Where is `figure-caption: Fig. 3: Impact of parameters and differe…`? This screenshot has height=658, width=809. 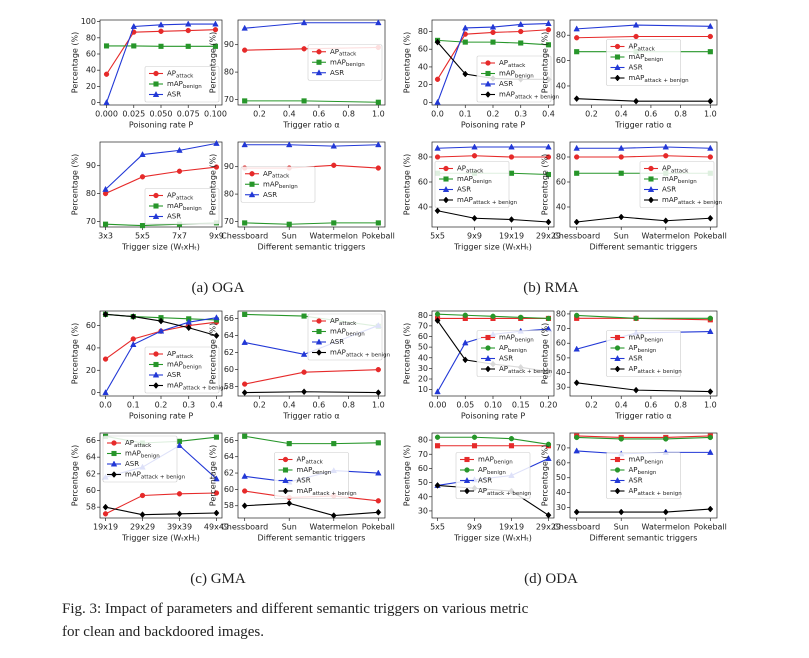
figure-caption: Fig. 3: Impact of parameters and differe… is located at coordinates (295, 609).